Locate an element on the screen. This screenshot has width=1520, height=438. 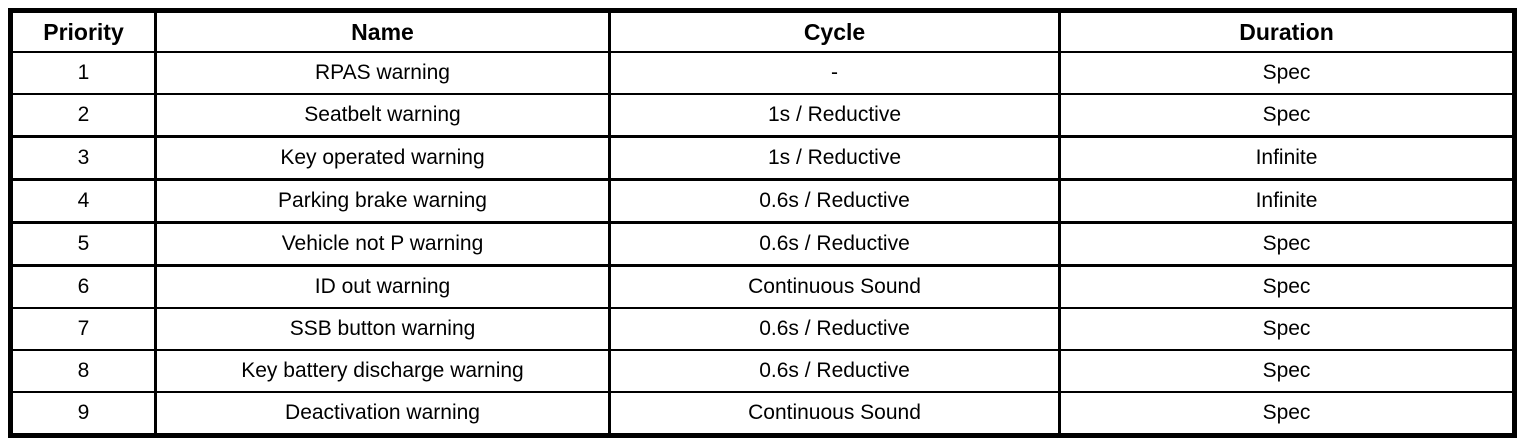
column-header-priority: Priority is located at coordinates (83, 31).